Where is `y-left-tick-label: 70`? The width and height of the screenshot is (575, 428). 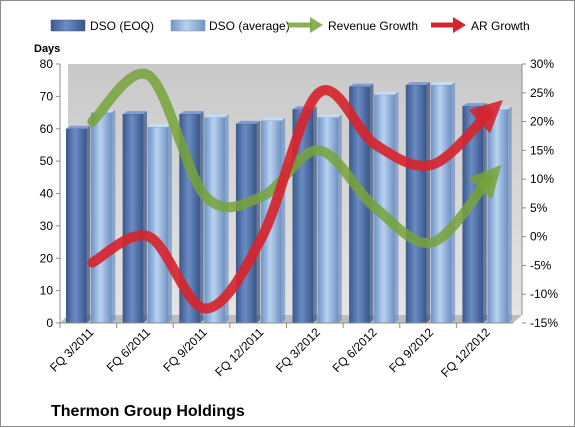 y-left-tick-label: 70 is located at coordinates (47, 96).